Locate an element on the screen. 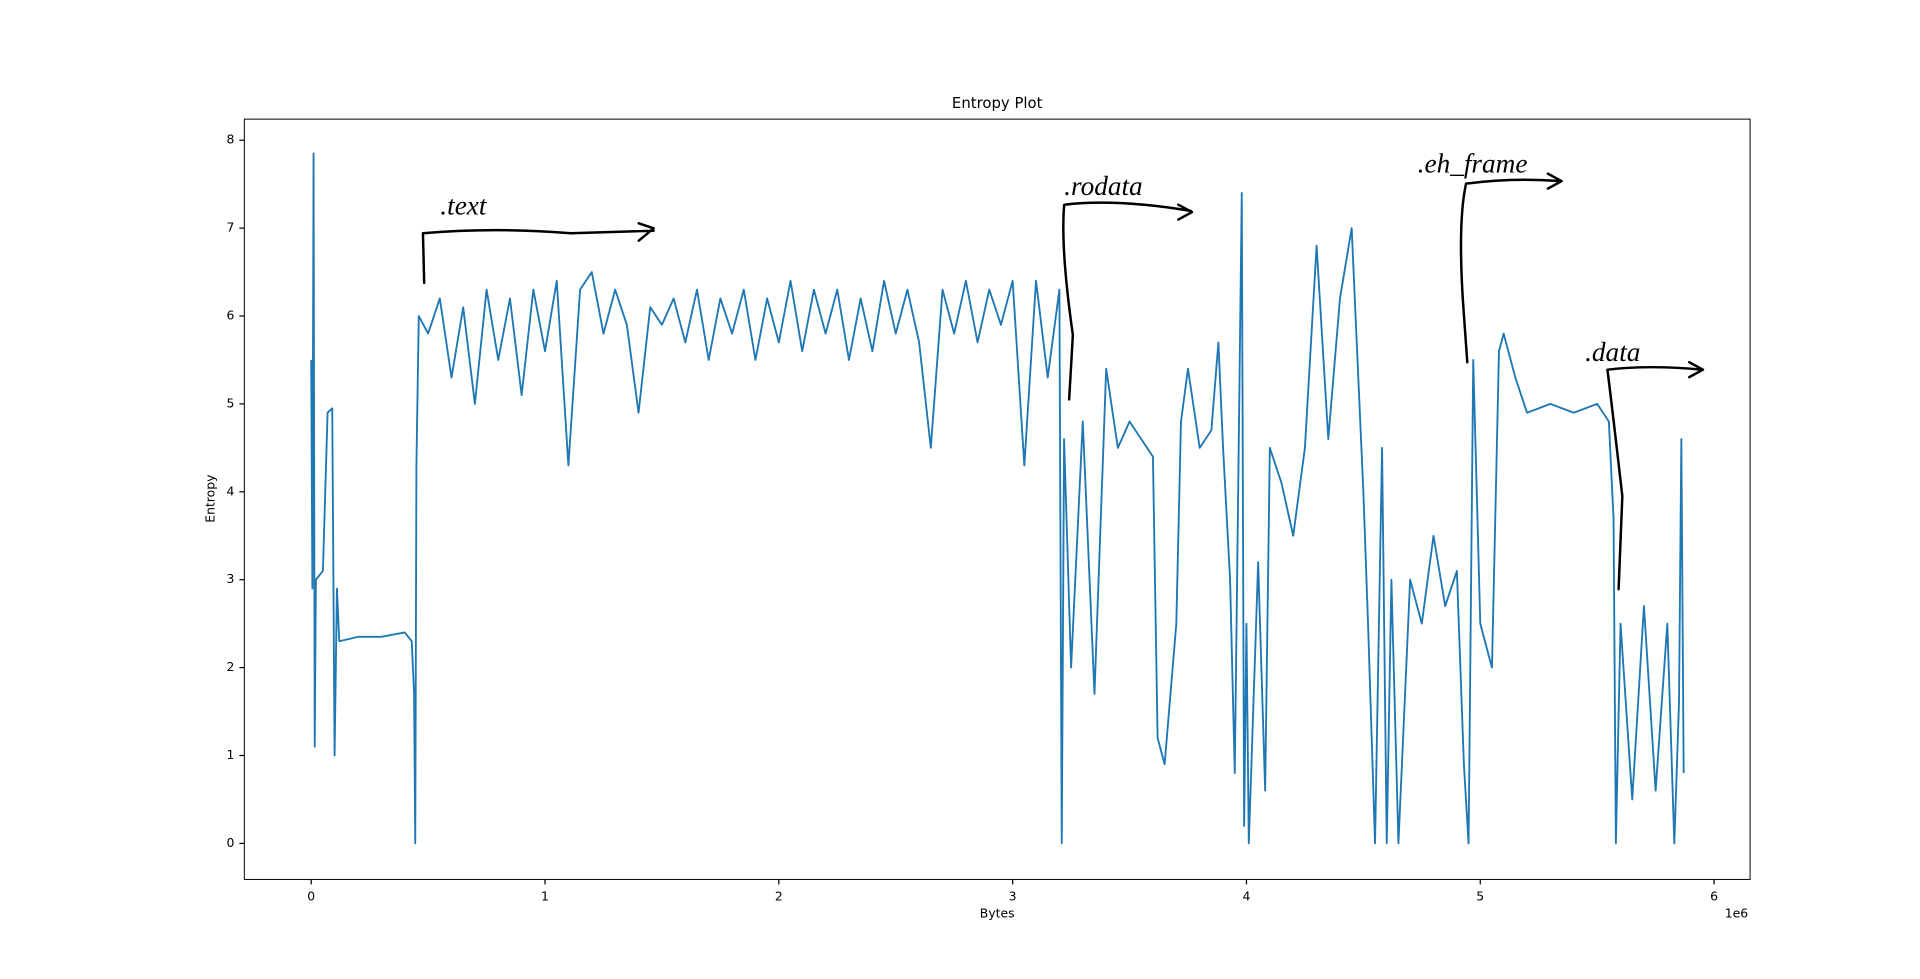 The image size is (1920, 979). y-tick-label: 4 is located at coordinates (231, 490).